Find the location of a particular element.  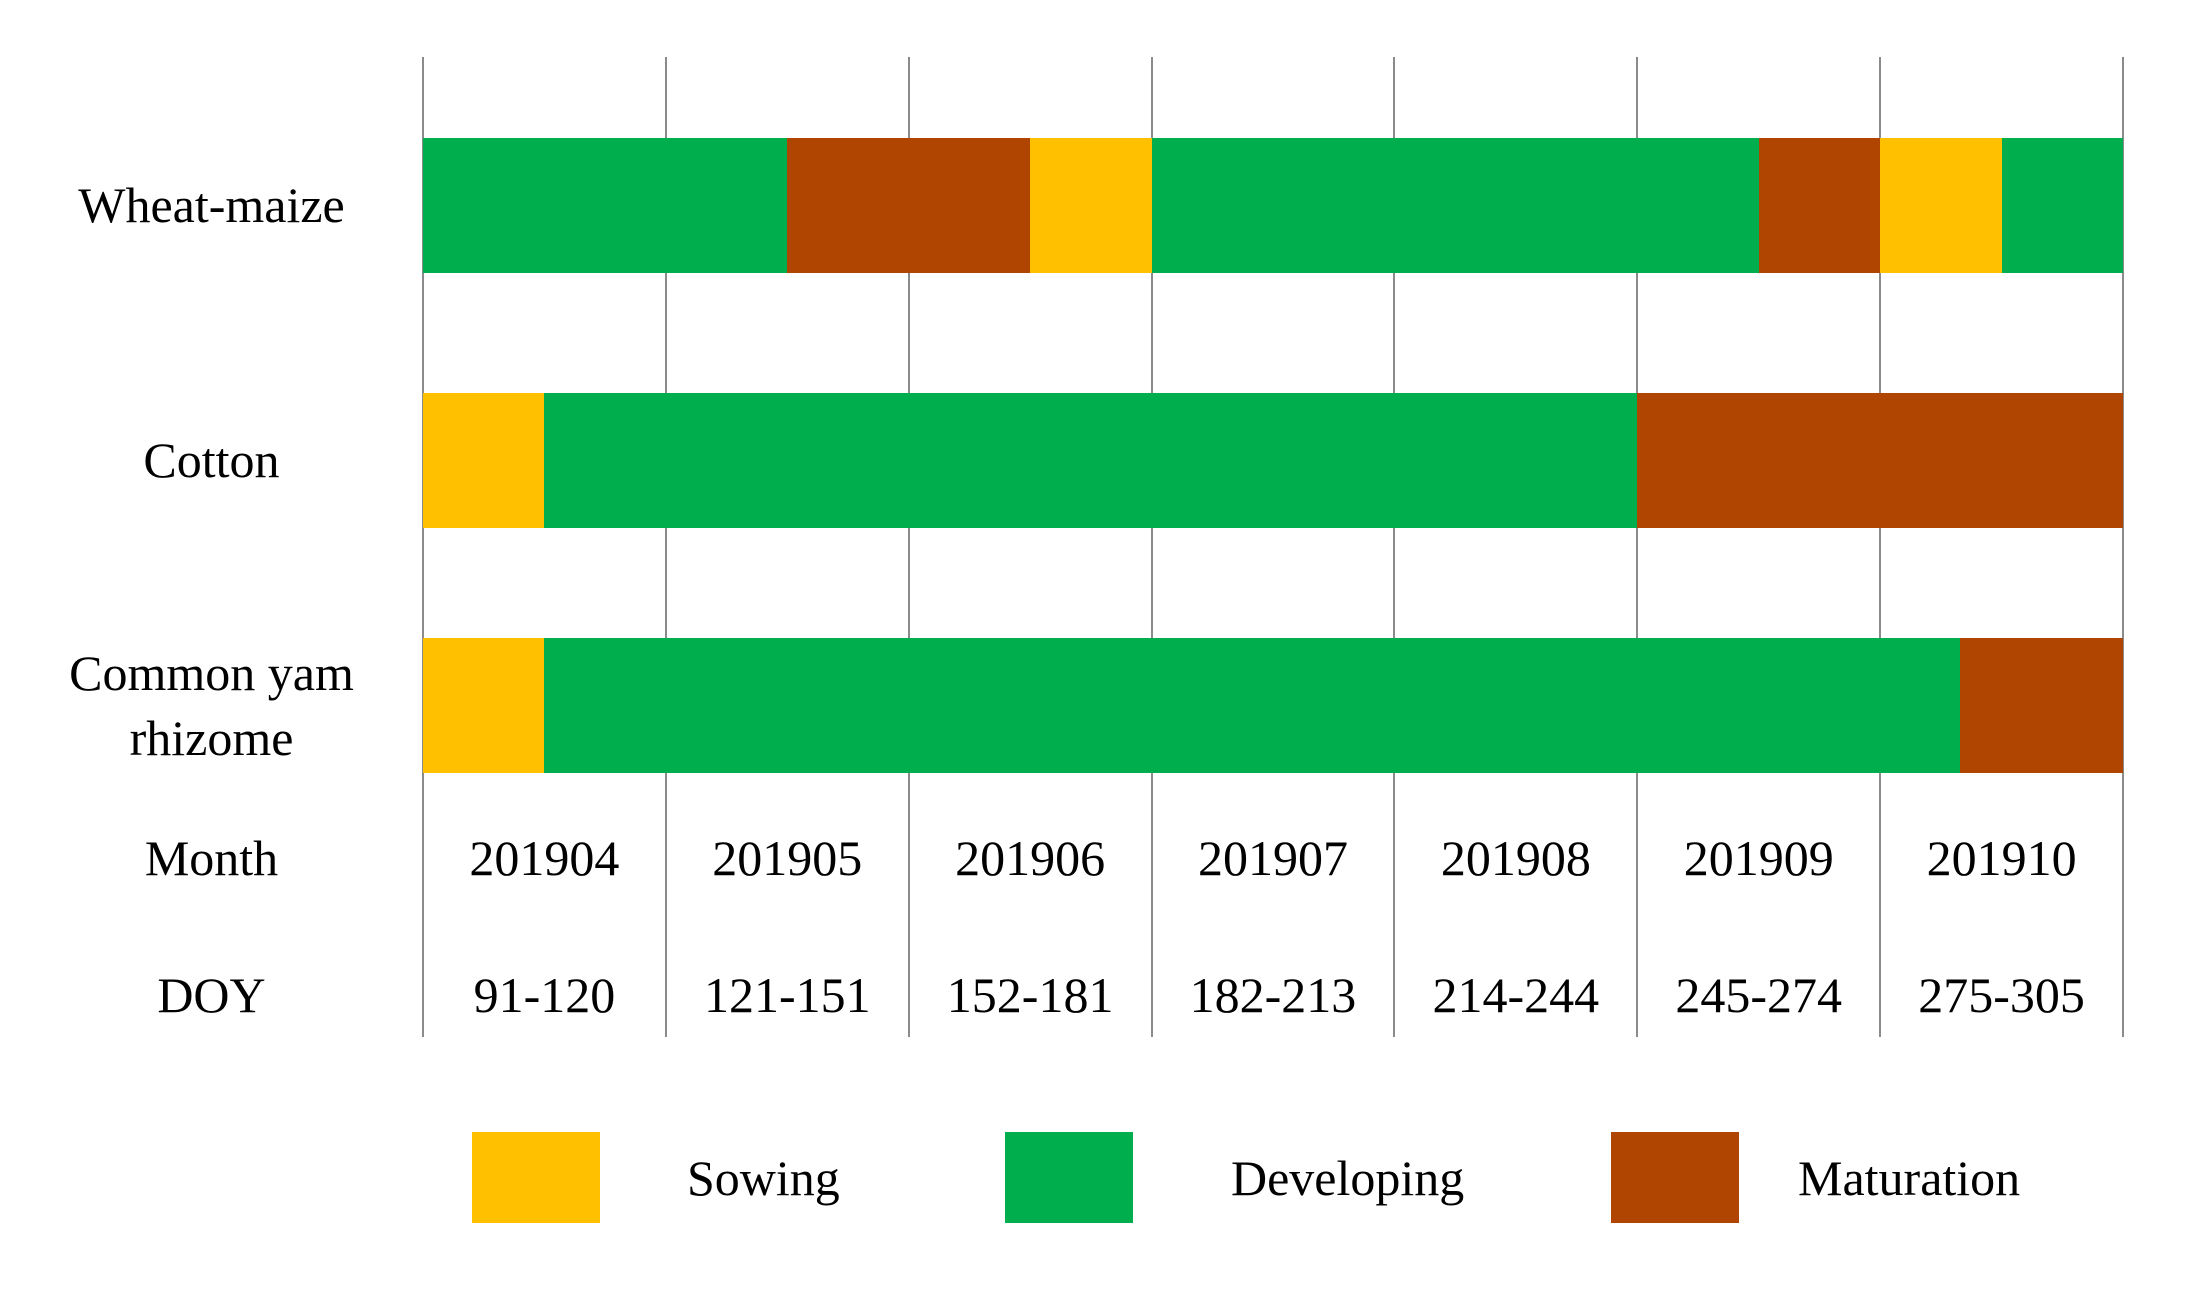

row-label-common-yam-rhizome: Common yam rhizome is located at coordinates (211, 705).